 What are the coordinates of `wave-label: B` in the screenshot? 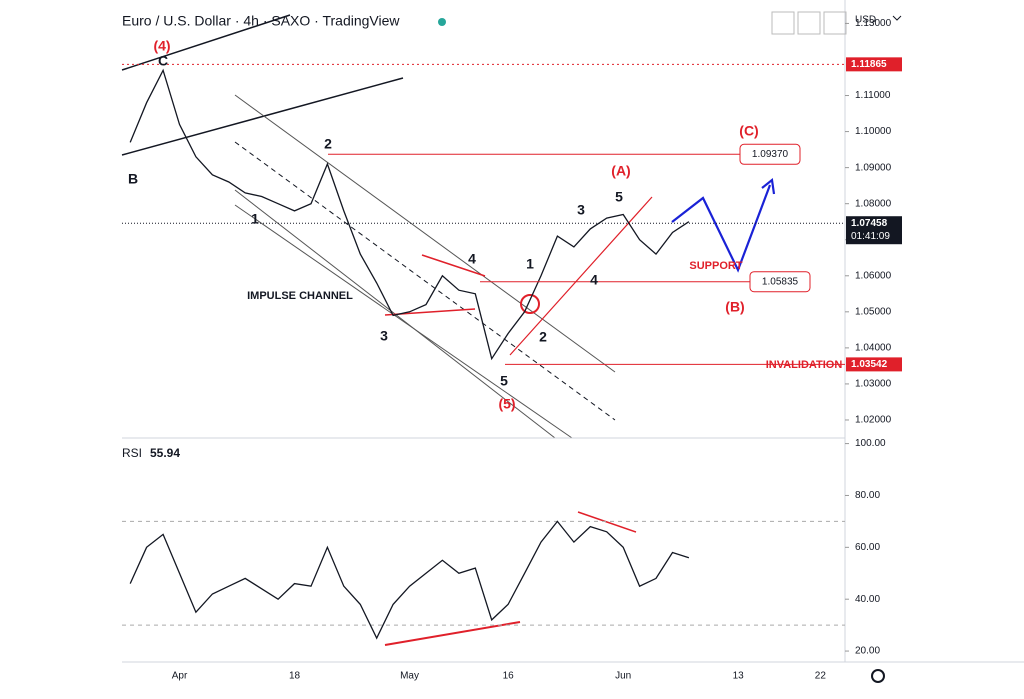 It's located at (133, 179).